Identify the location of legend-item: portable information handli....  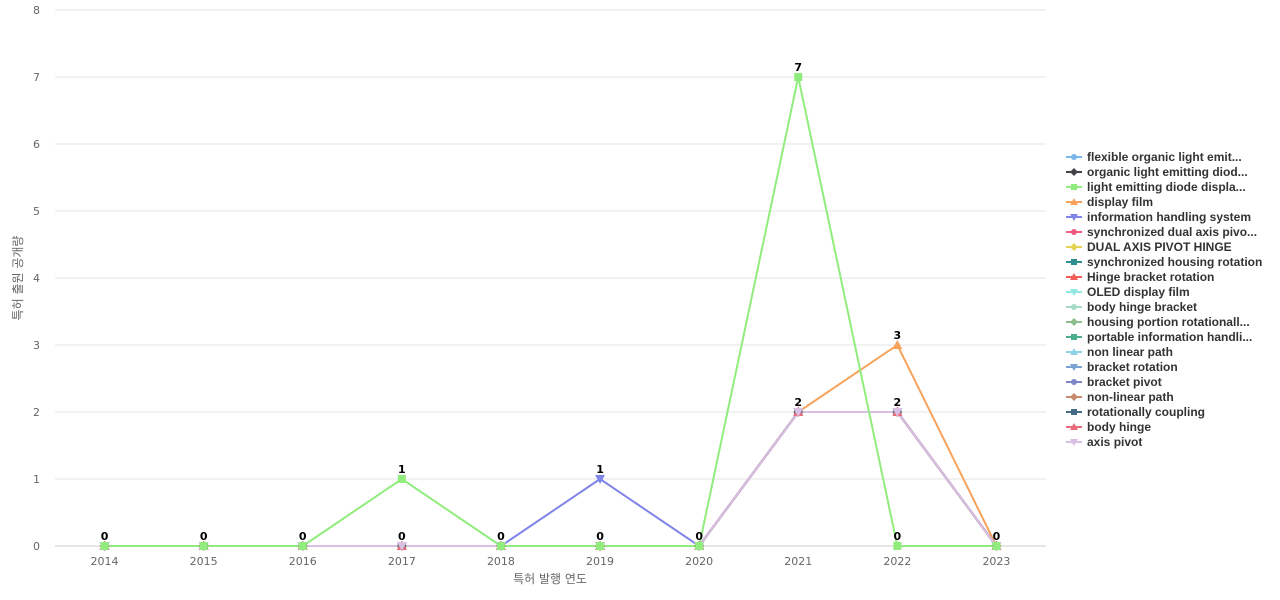
(1164, 336).